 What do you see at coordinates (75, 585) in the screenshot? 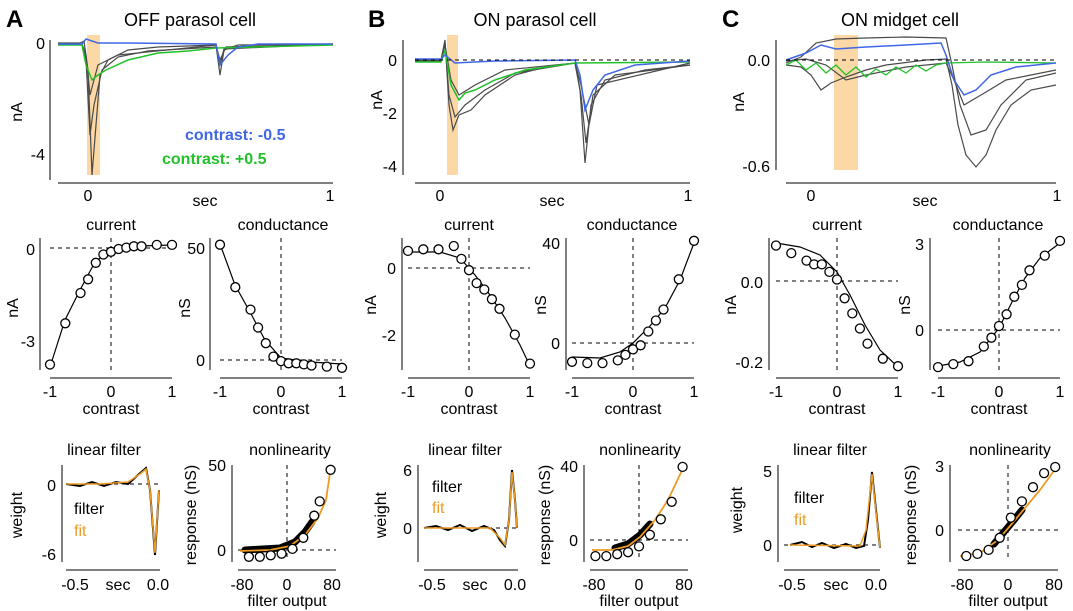
I see `filter-xtick-a-0: -0.5` at bounding box center [75, 585].